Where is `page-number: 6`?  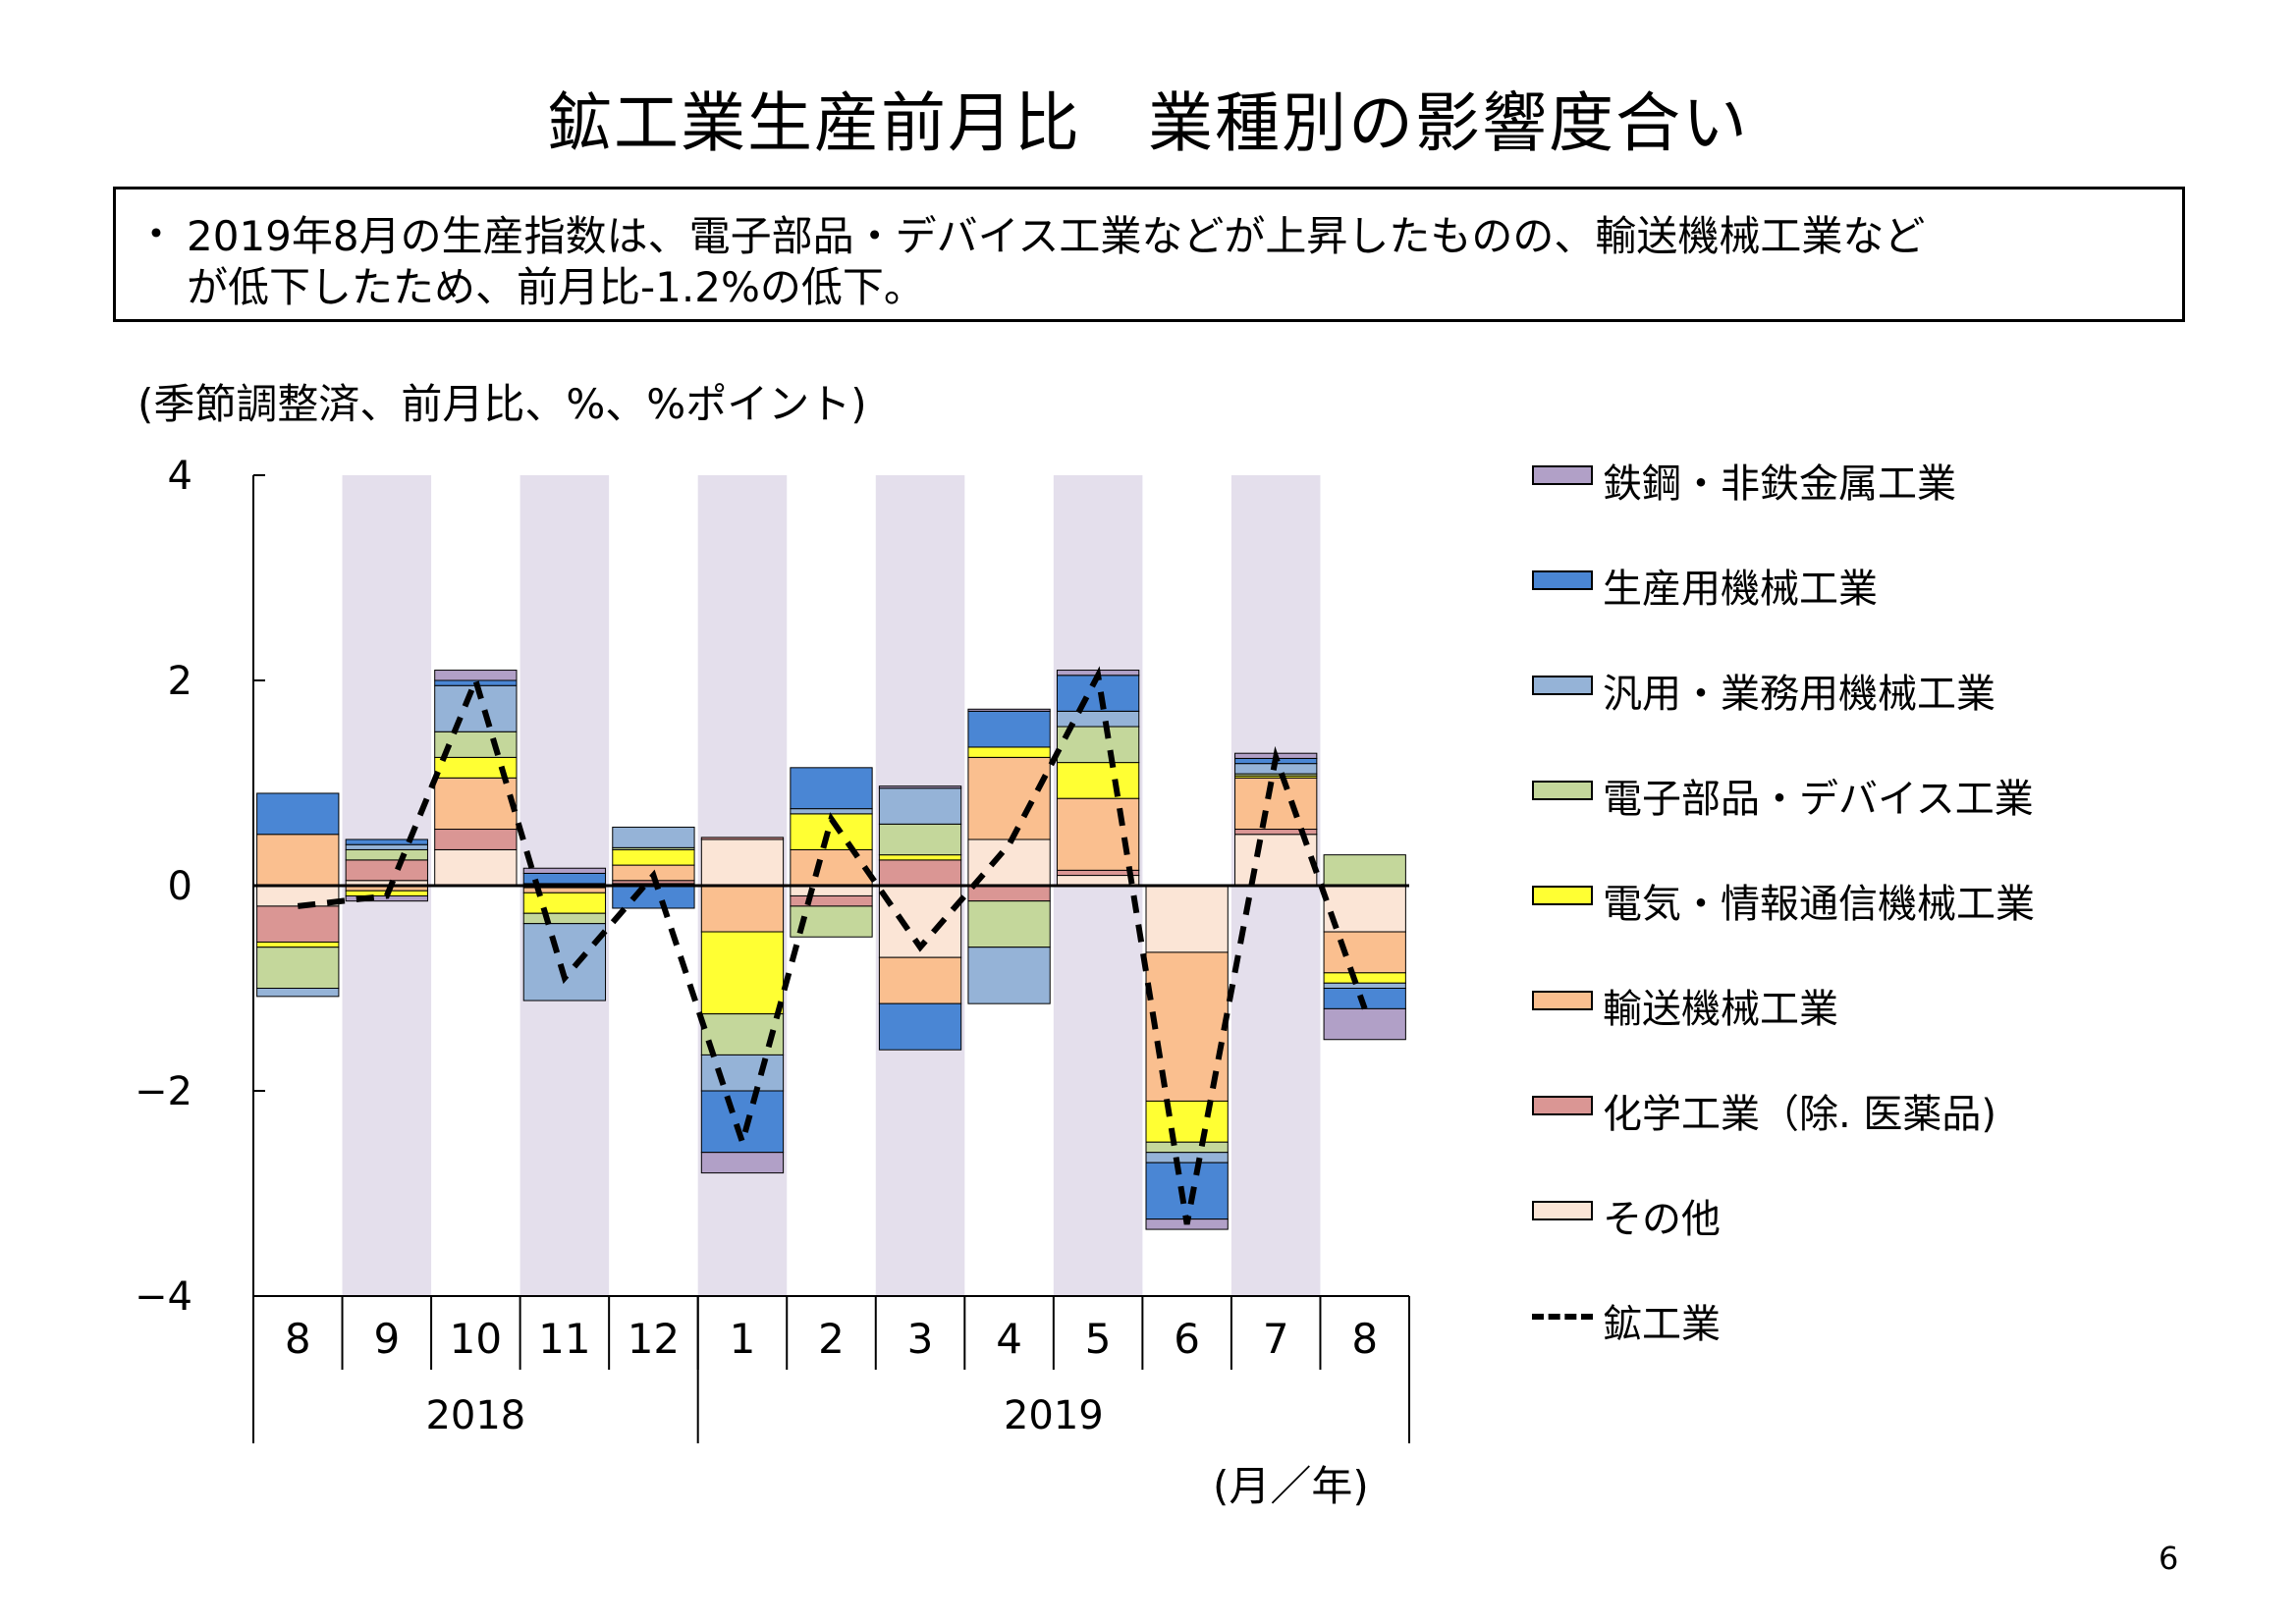
page-number: 6 is located at coordinates (2169, 1558).